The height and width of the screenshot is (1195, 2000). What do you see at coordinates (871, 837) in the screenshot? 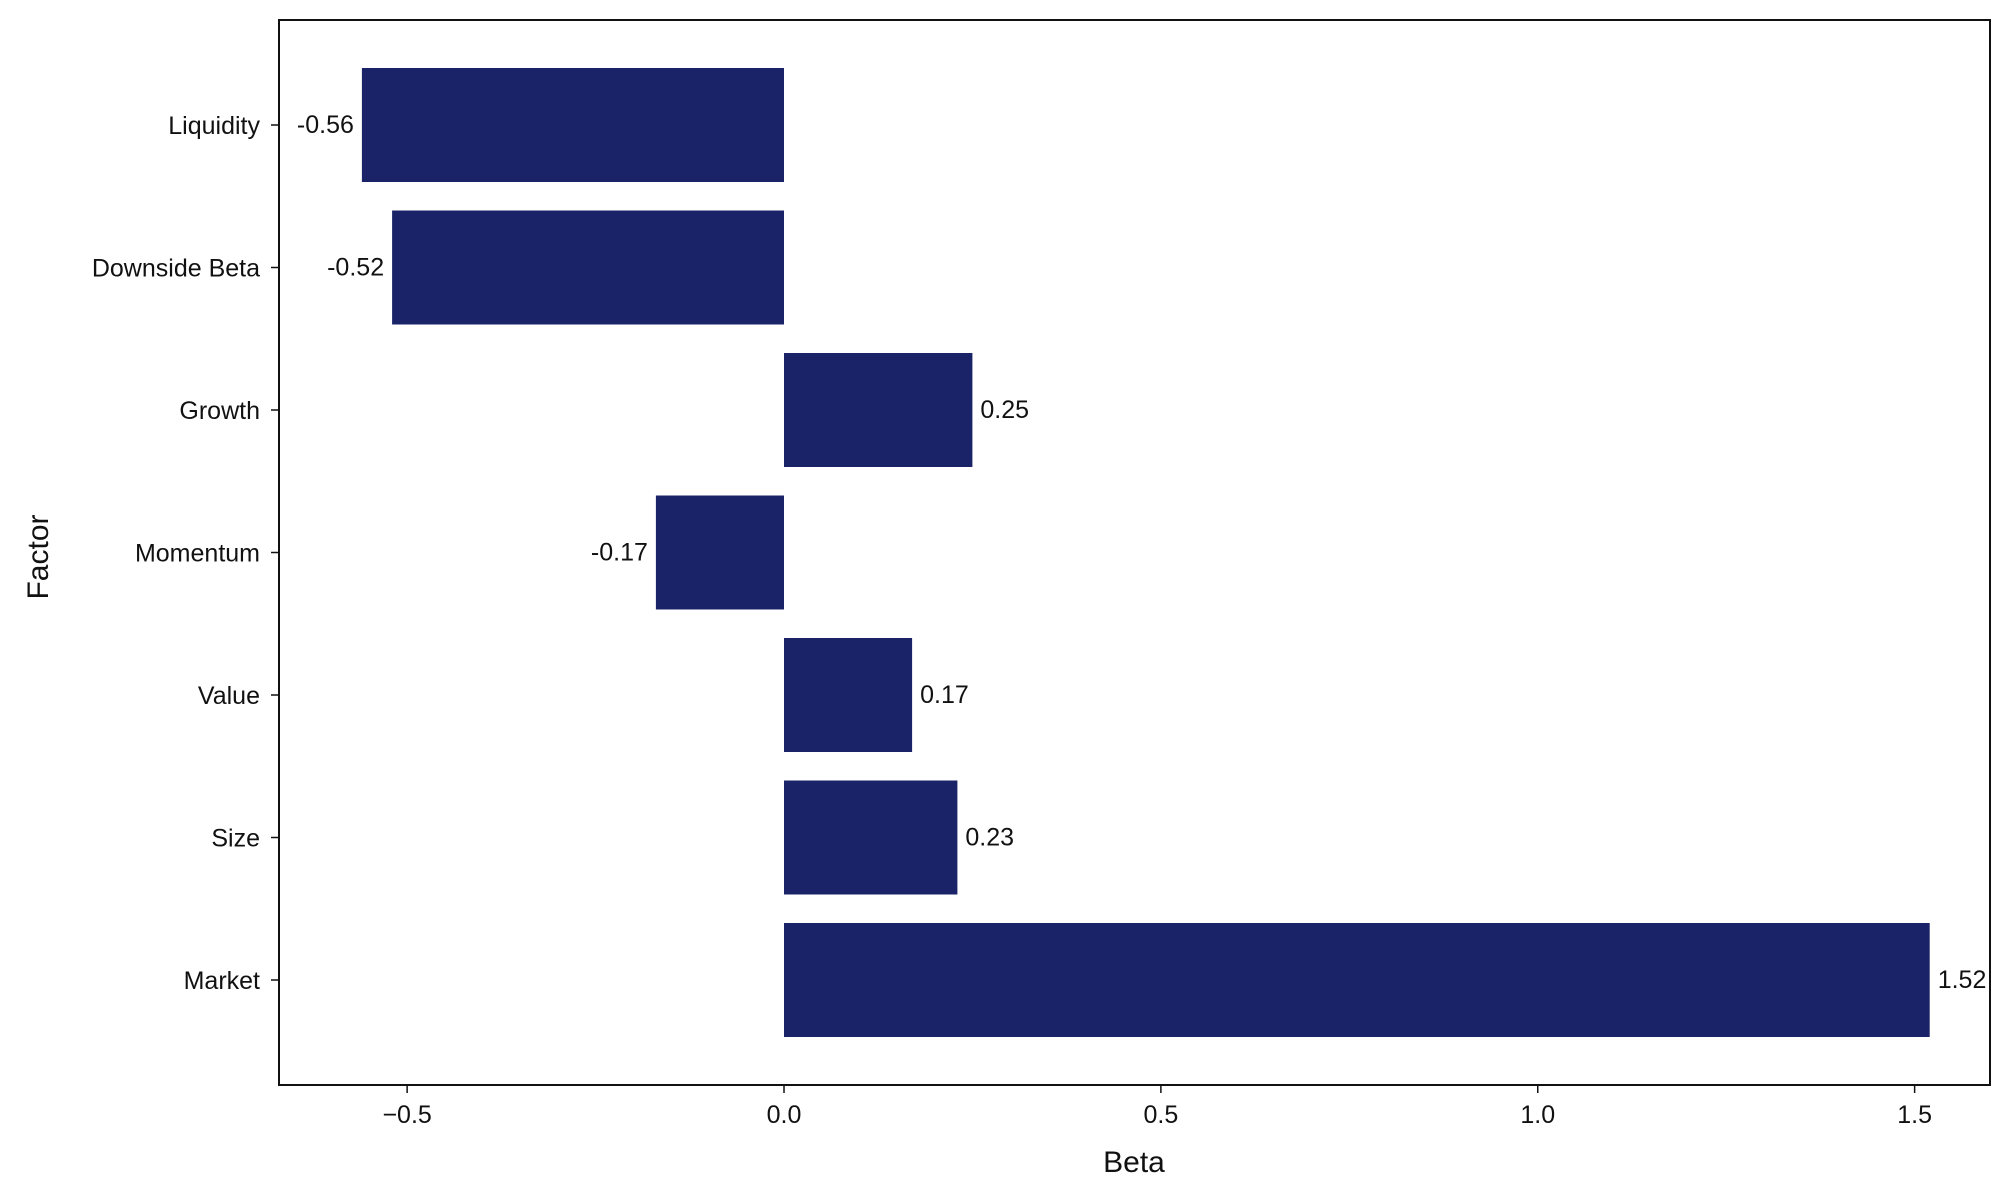
I see `bar-size` at bounding box center [871, 837].